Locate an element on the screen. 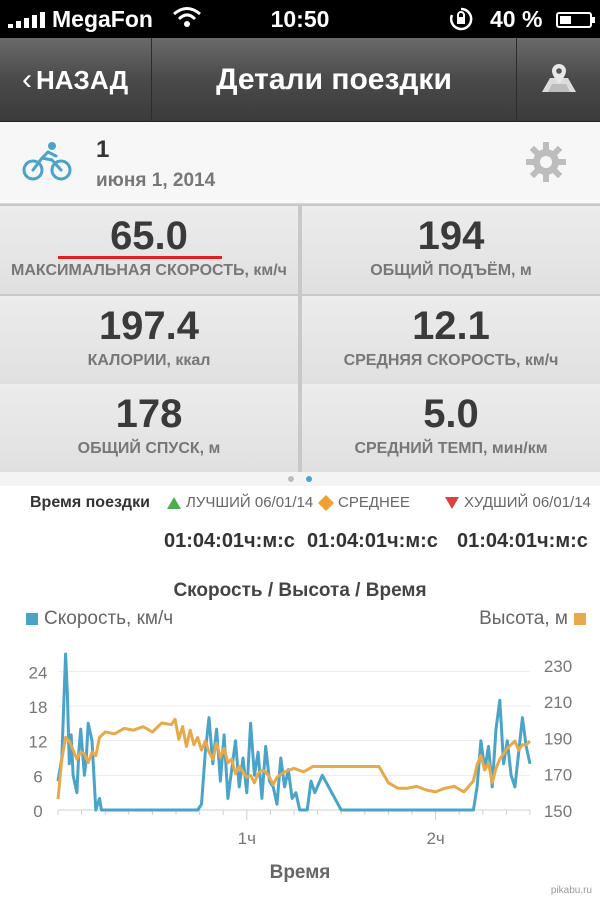 This screenshot has width=600, height=900. trip-time-label: Время поездки is located at coordinates (90, 502).